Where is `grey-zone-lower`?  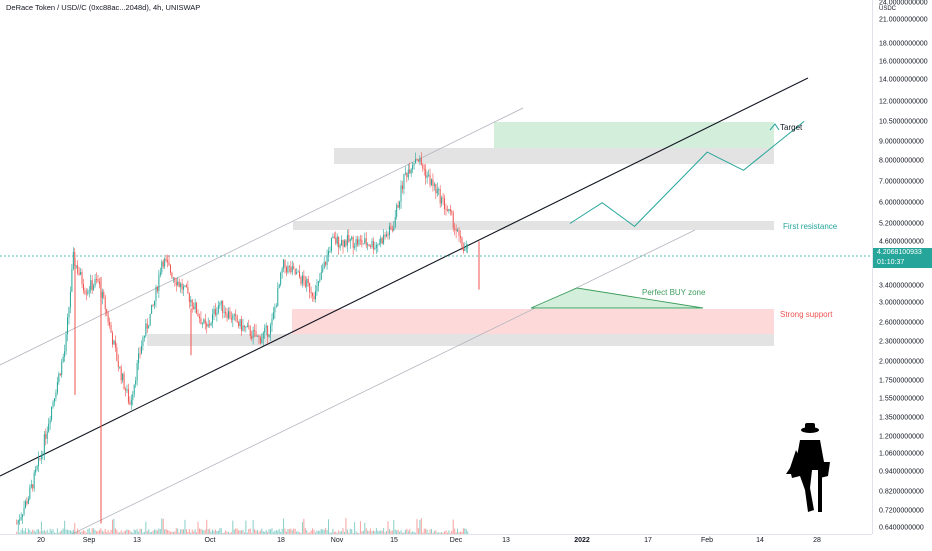
grey-zone-lower is located at coordinates (460, 340).